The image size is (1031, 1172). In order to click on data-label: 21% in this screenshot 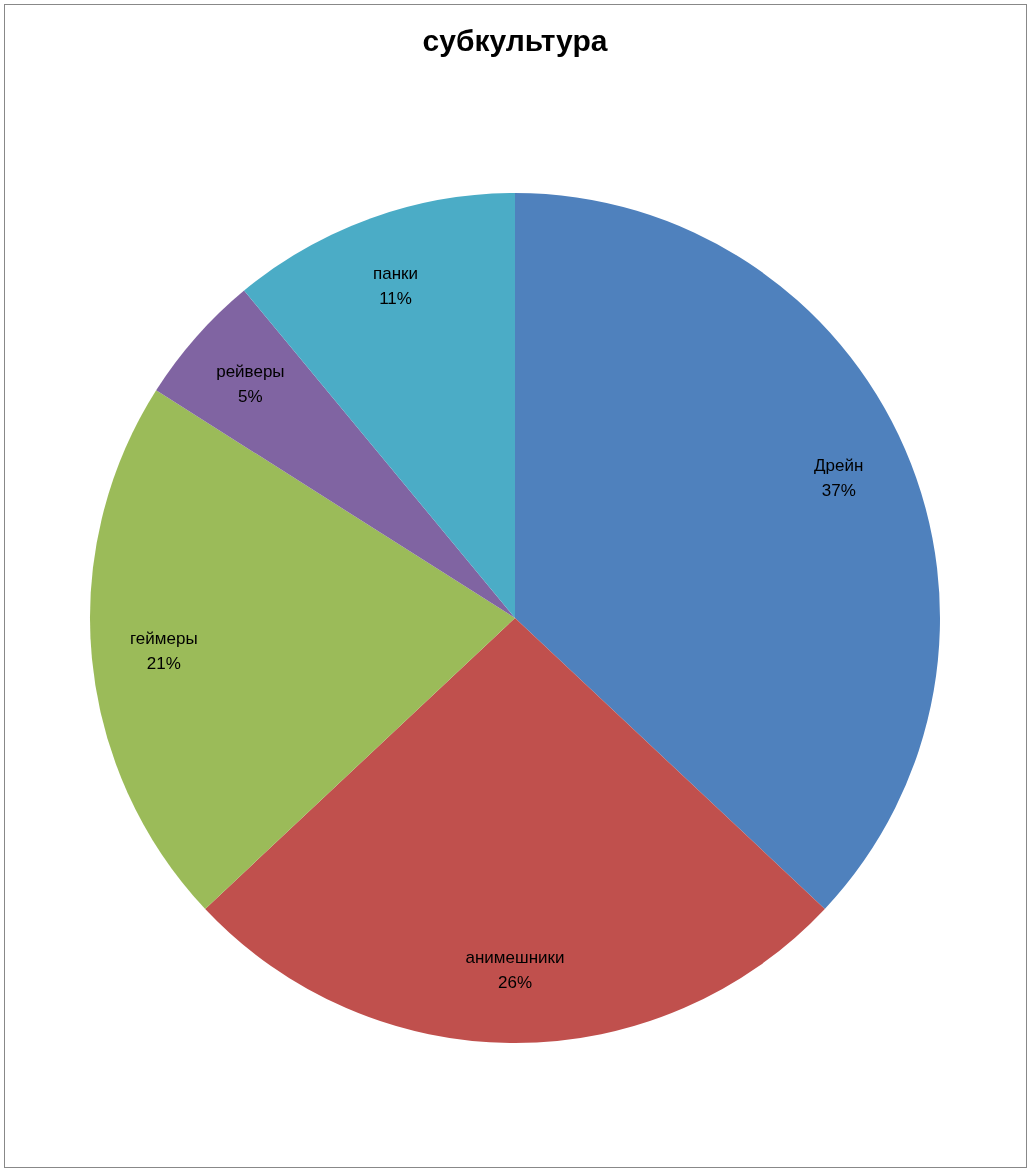, I will do `click(163, 663)`.